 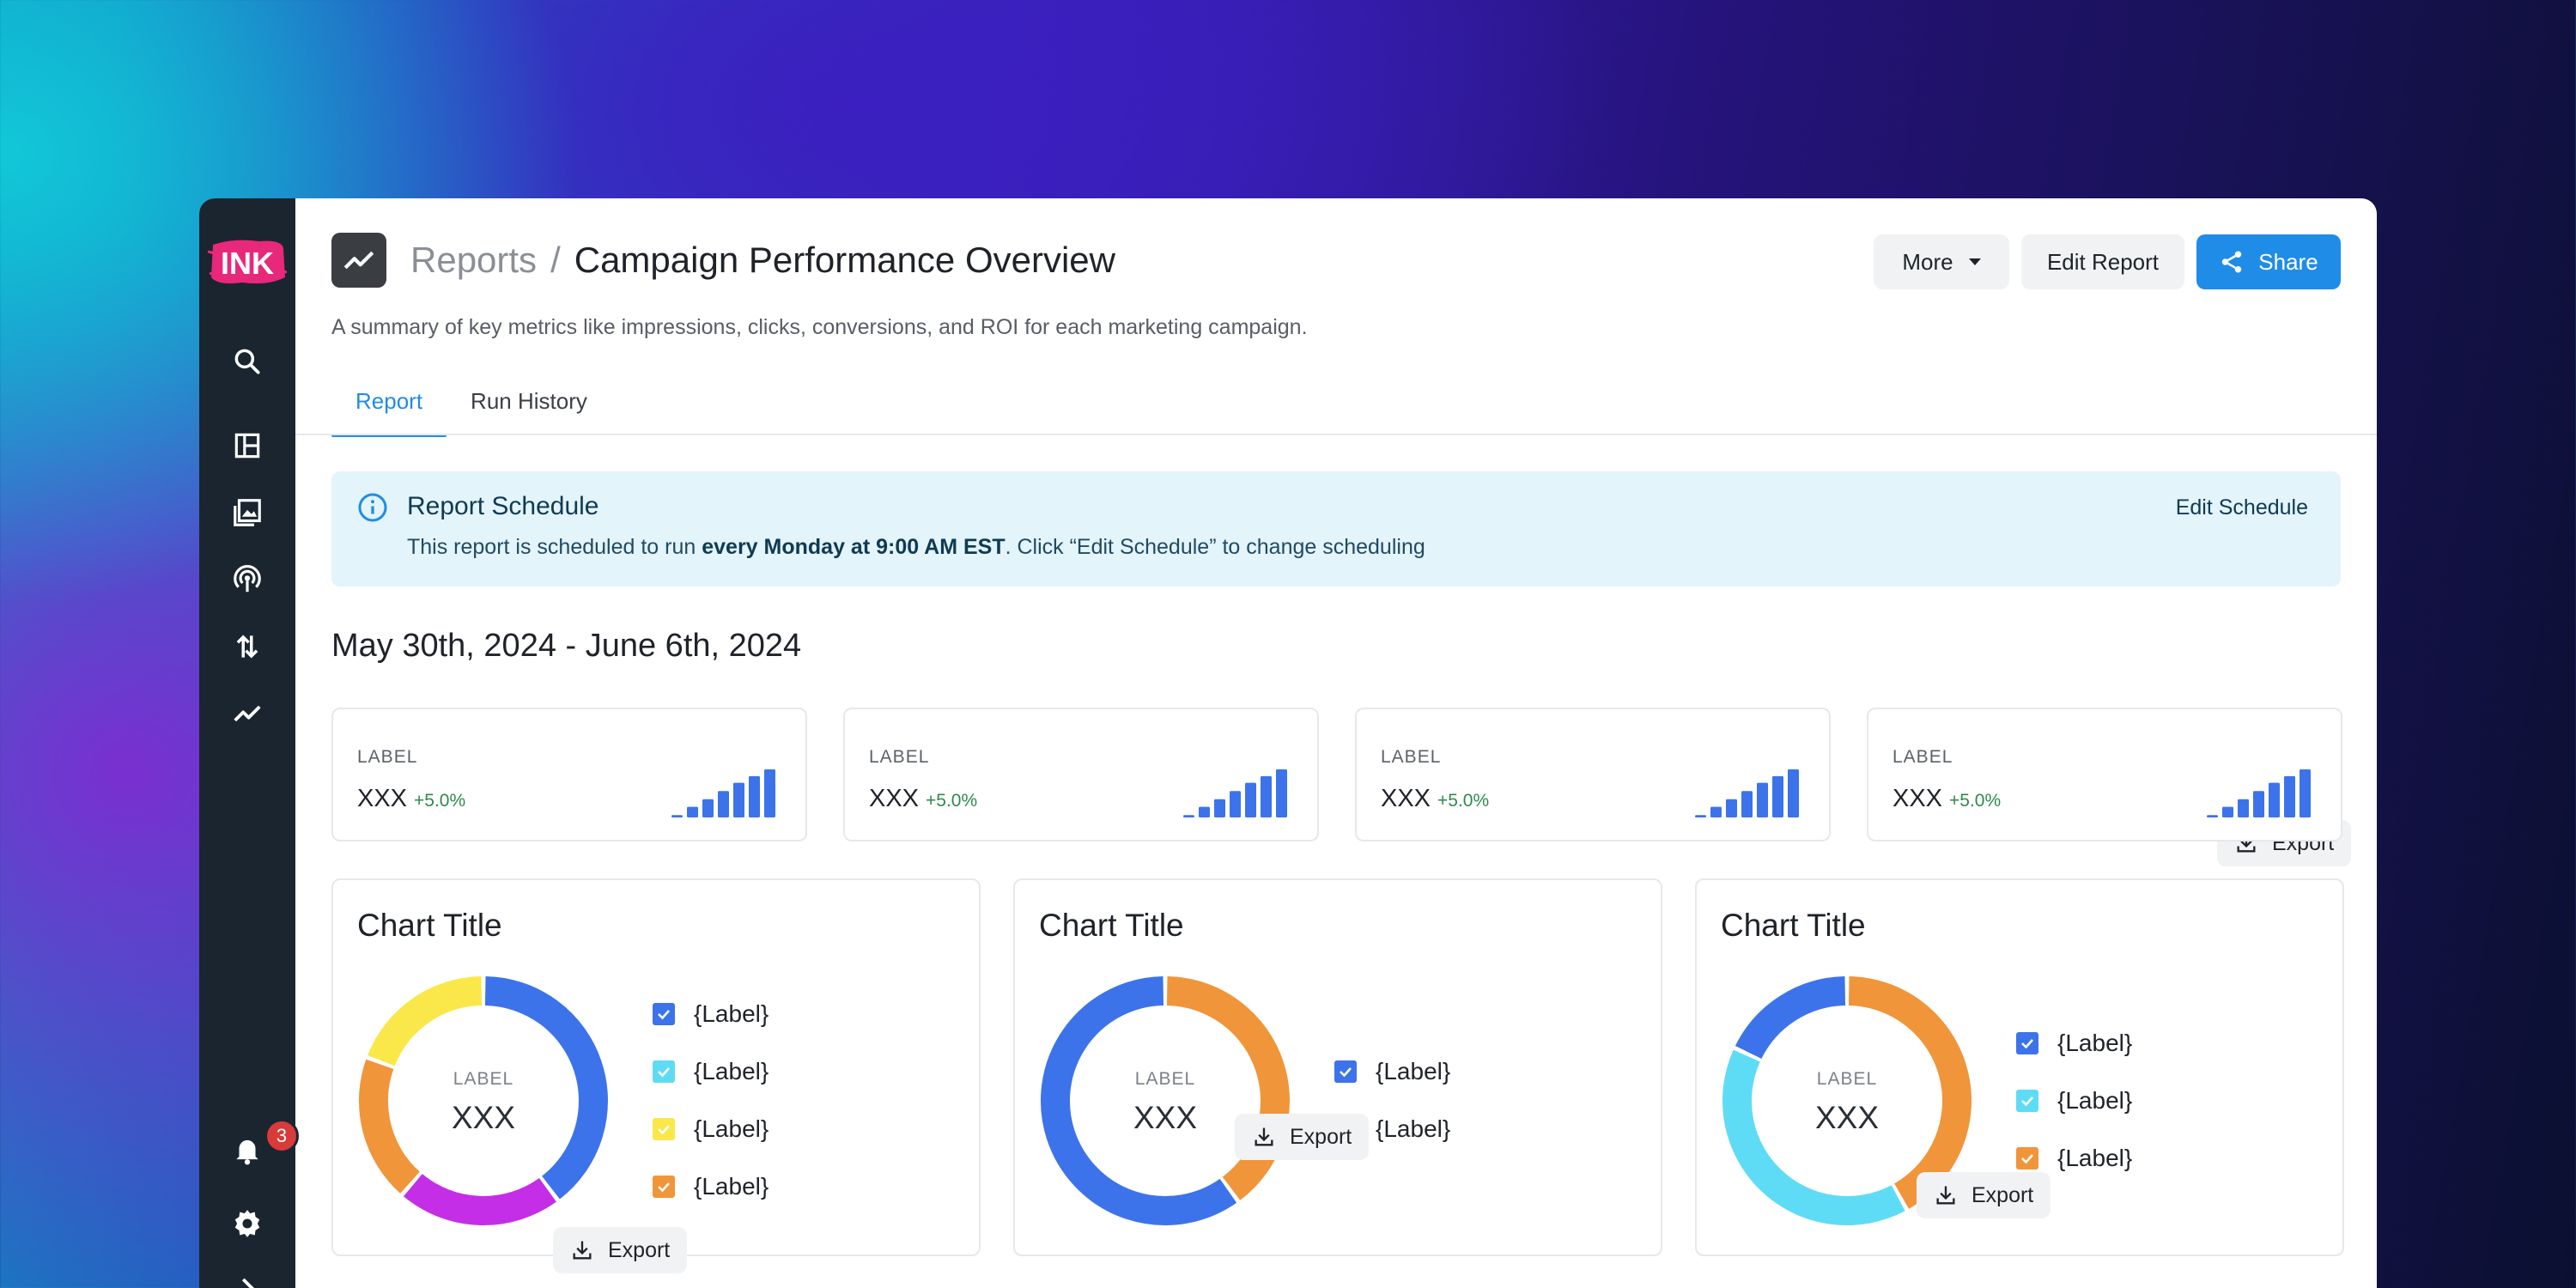 What do you see at coordinates (854, 547) in the screenshot?
I see `schedule-time: every Monday at 9:00 AM EST` at bounding box center [854, 547].